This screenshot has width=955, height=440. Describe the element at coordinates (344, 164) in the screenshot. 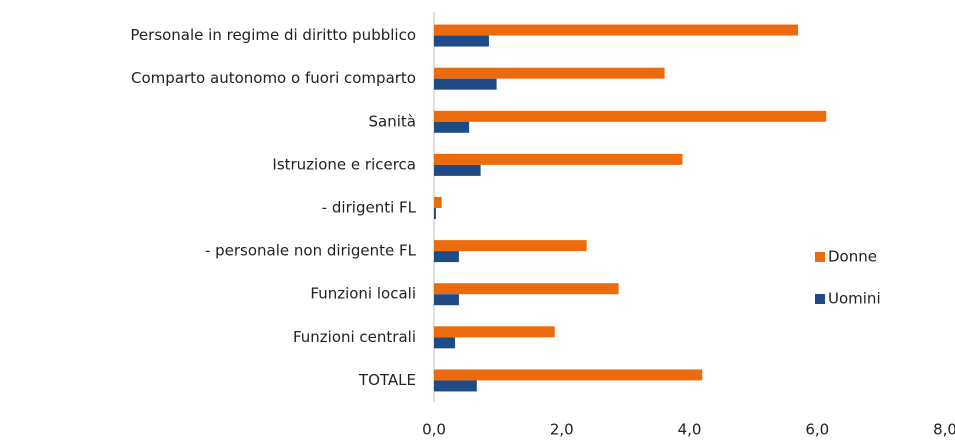

I see `y-tick-label: Istruzione e ricerca` at that location.